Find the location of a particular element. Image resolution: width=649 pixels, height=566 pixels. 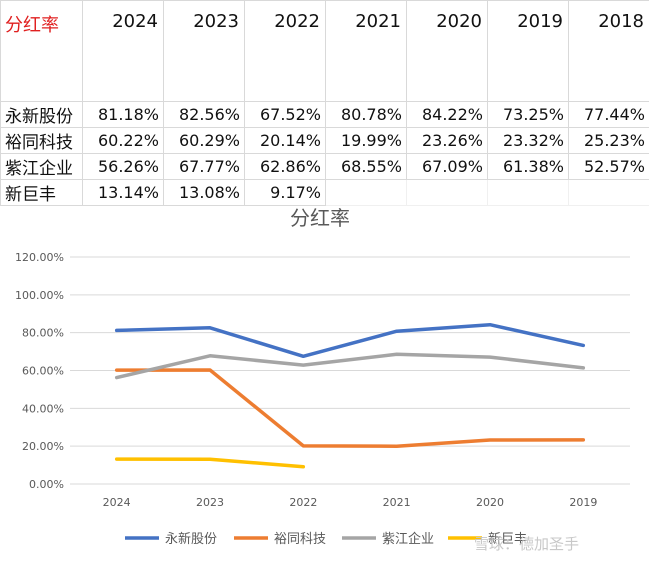

table-cell: 60.22% is located at coordinates (123, 141).